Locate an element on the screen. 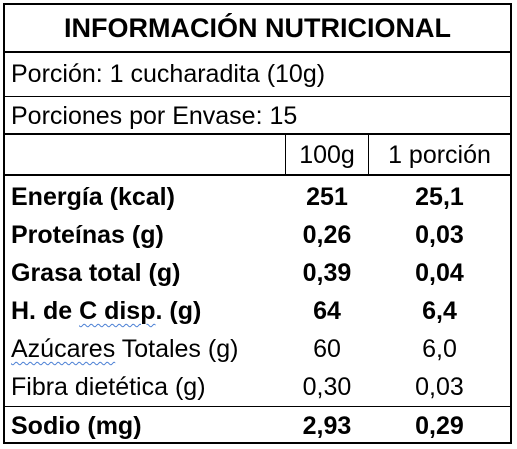 The width and height of the screenshot is (517, 449). nutrient-name-suffix: Totales (g) is located at coordinates (177, 349).